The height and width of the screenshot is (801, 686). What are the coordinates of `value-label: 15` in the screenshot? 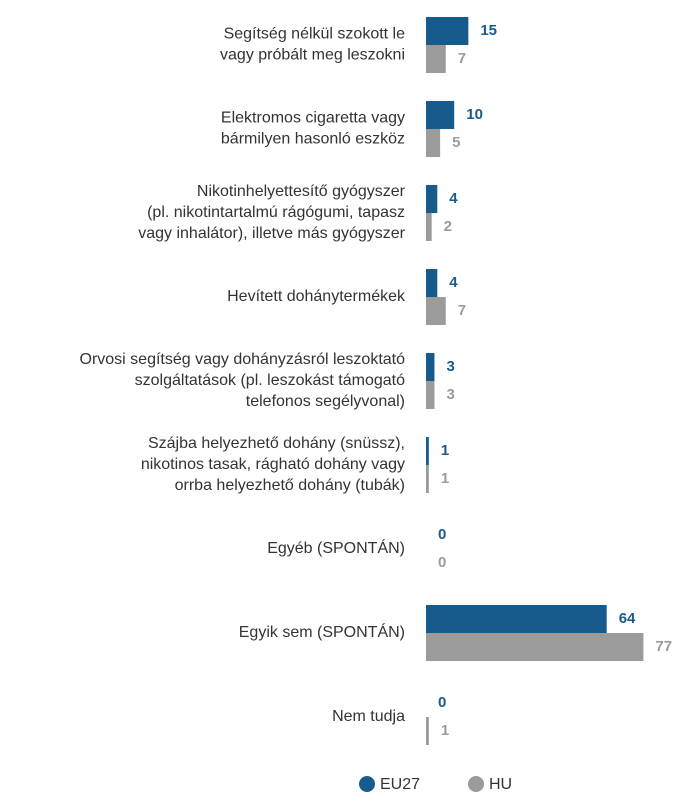 It's located at (488, 30).